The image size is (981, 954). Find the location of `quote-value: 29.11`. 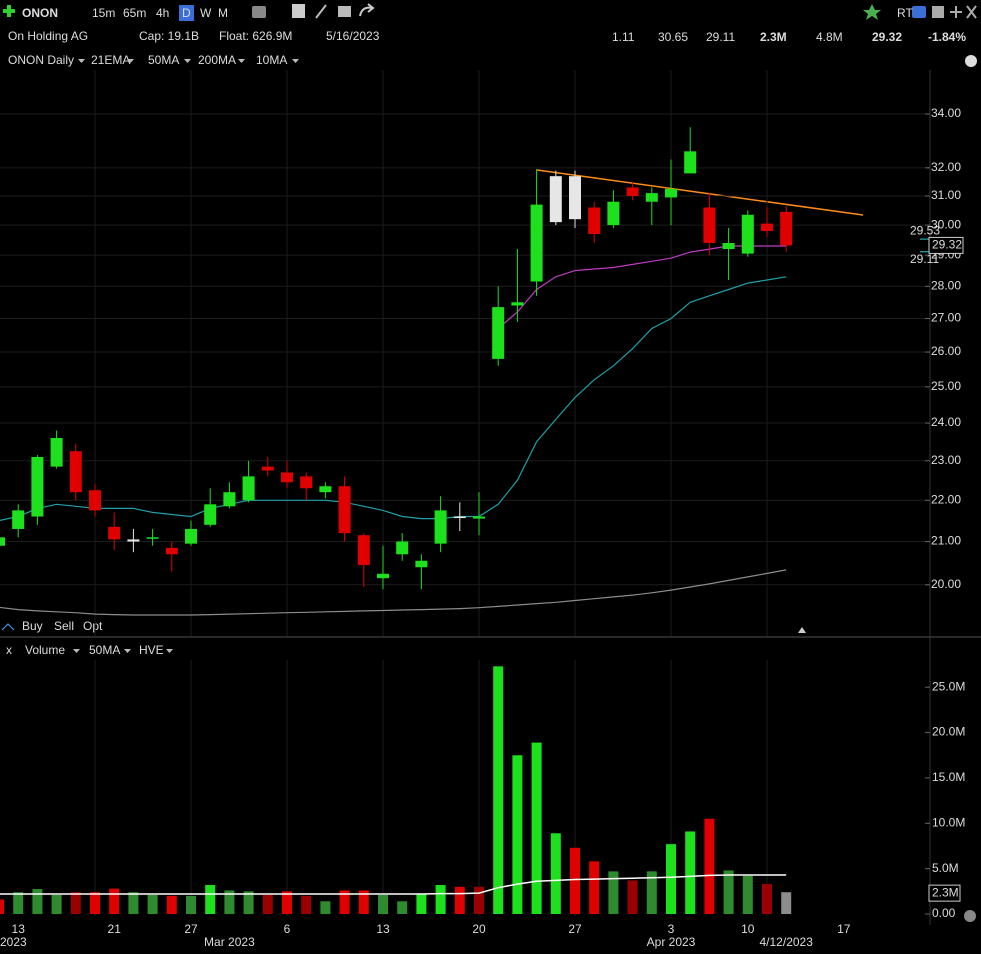

quote-value: 29.11 is located at coordinates (720, 37).